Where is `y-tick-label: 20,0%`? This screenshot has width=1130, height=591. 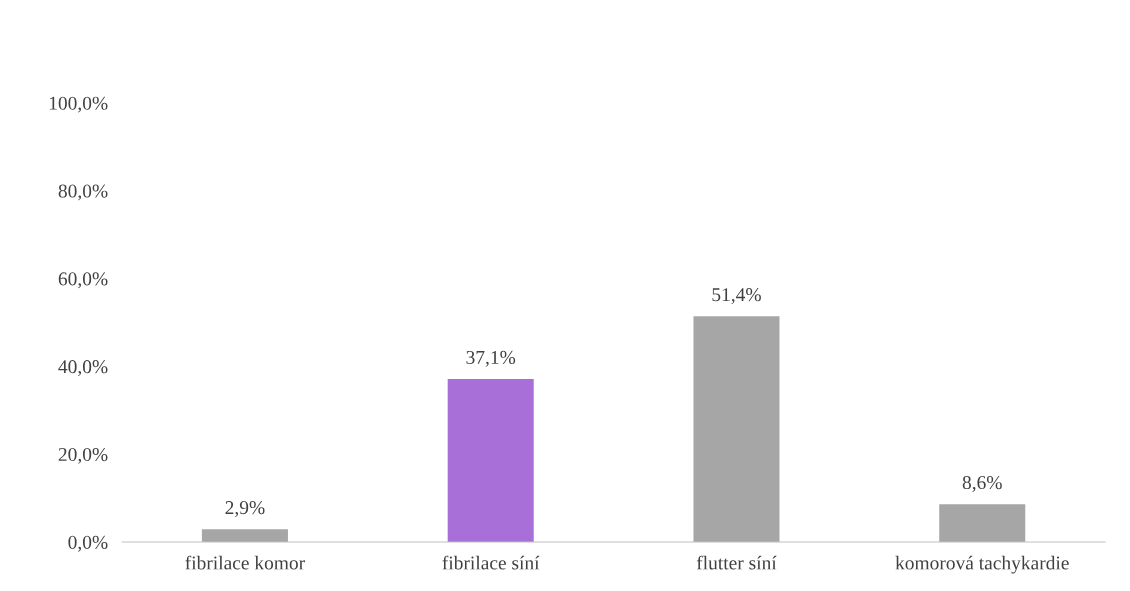
y-tick-label: 20,0% is located at coordinates (83, 455).